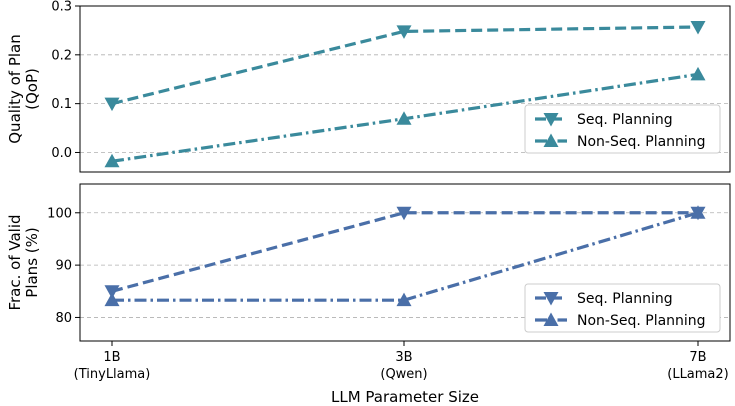  What do you see at coordinates (63, 318) in the screenshot?
I see `validity-ytick-label: 80` at bounding box center [63, 318].